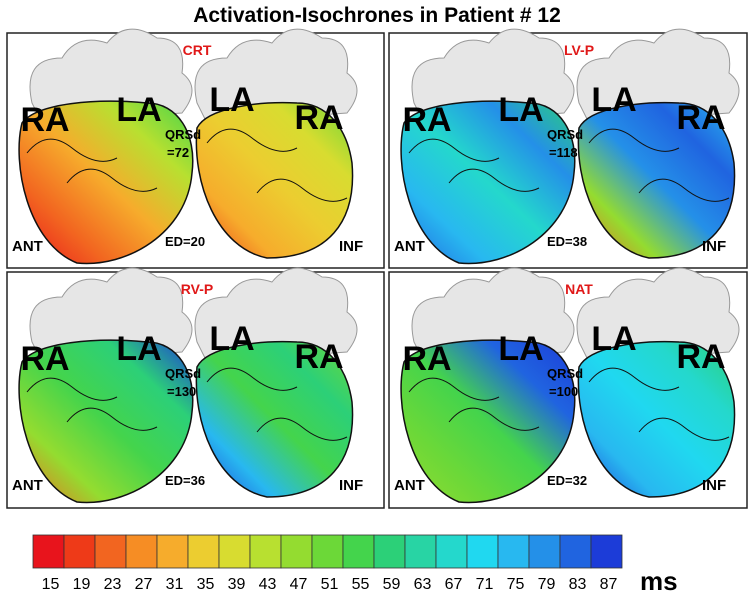 Image resolution: width=754 pixels, height=609 pixels. What do you see at coordinates (609, 584) in the screenshot?
I see `colorbar-tick-label: 87` at bounding box center [609, 584].